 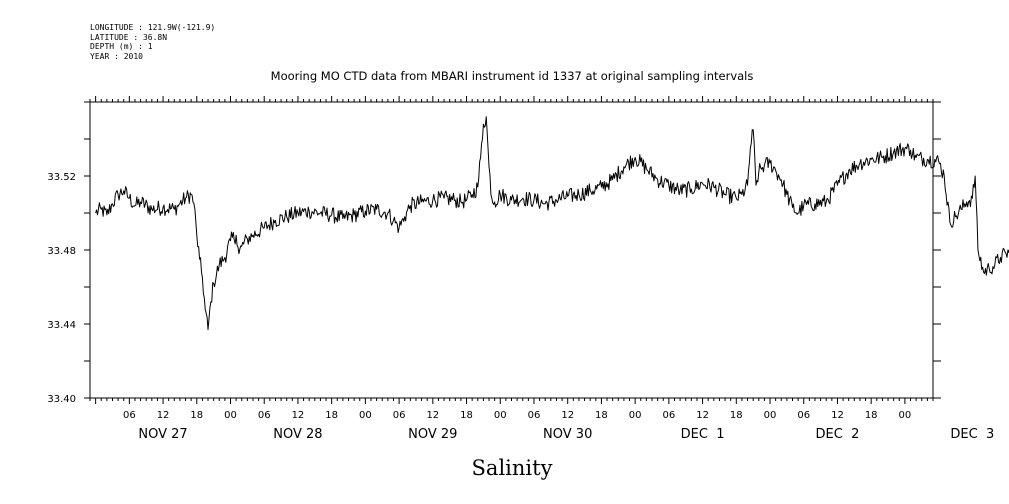 What do you see at coordinates (61, 177) in the screenshot?
I see `y-tick-label: 33.52` at bounding box center [61, 177].